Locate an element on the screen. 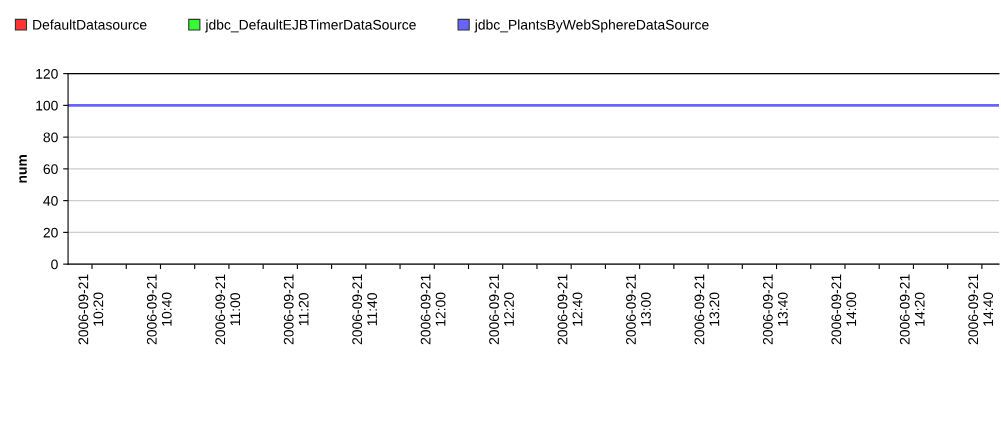 This screenshot has width=1001, height=433. x-tick-label: 2006-09-21 14:20 is located at coordinates (912, 309).